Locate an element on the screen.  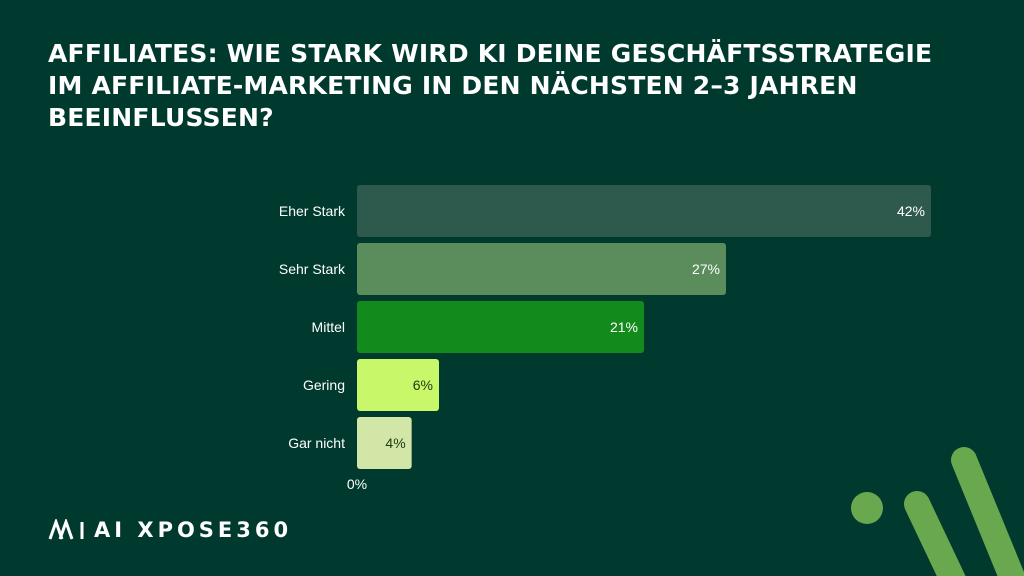
brand-name: AI XPOSE360 is located at coordinates (193, 530).